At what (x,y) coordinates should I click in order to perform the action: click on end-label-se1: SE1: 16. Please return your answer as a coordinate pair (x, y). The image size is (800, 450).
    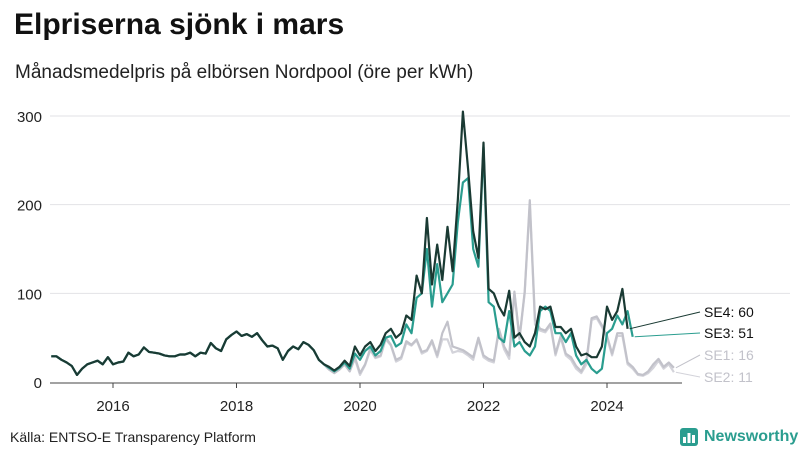
    Looking at the image, I should click on (729, 355).